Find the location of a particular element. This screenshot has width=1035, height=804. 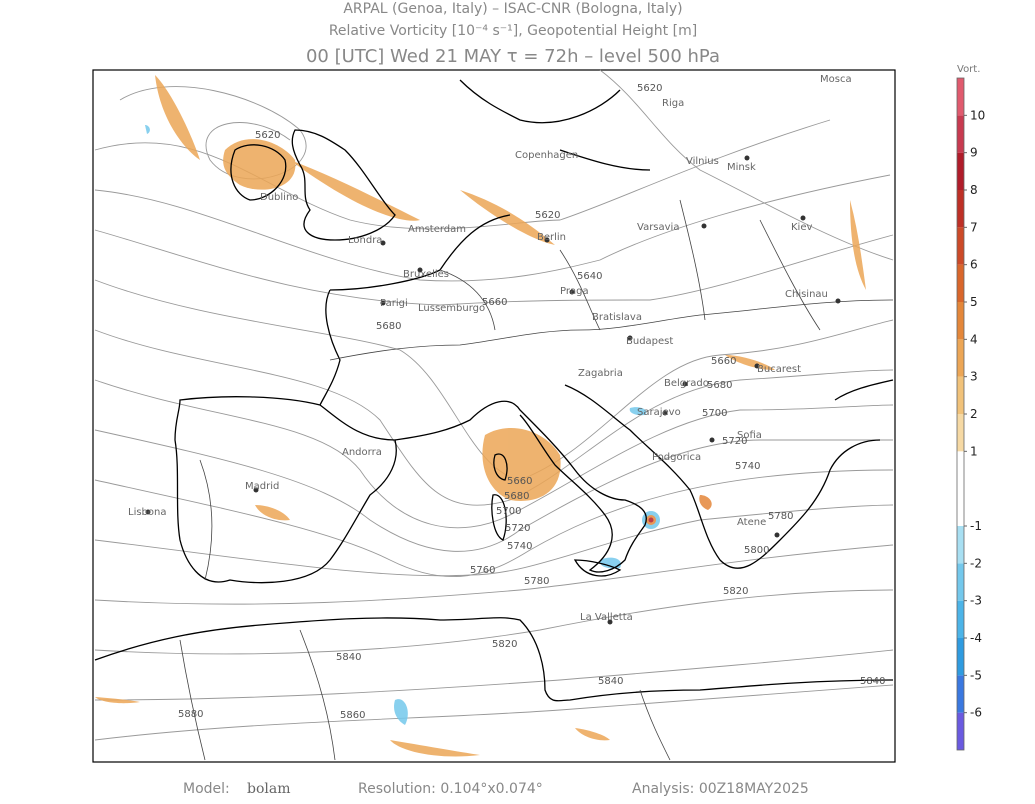

colorbar-tick-label: -1 is located at coordinates (976, 526).